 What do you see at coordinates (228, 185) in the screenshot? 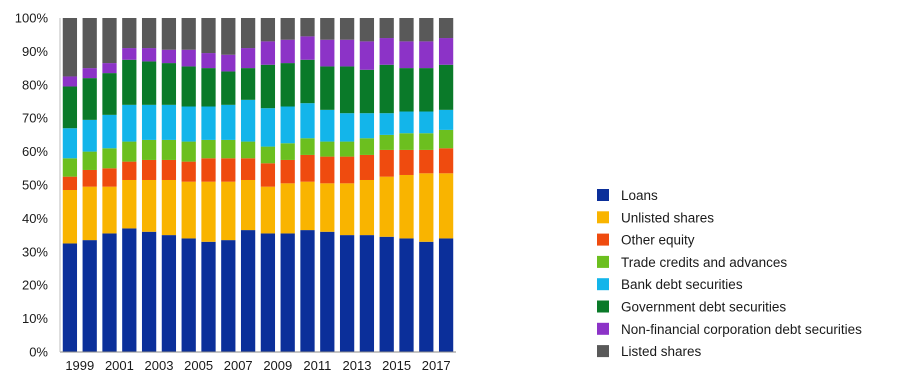
I see `bar-column-2007` at bounding box center [228, 185].